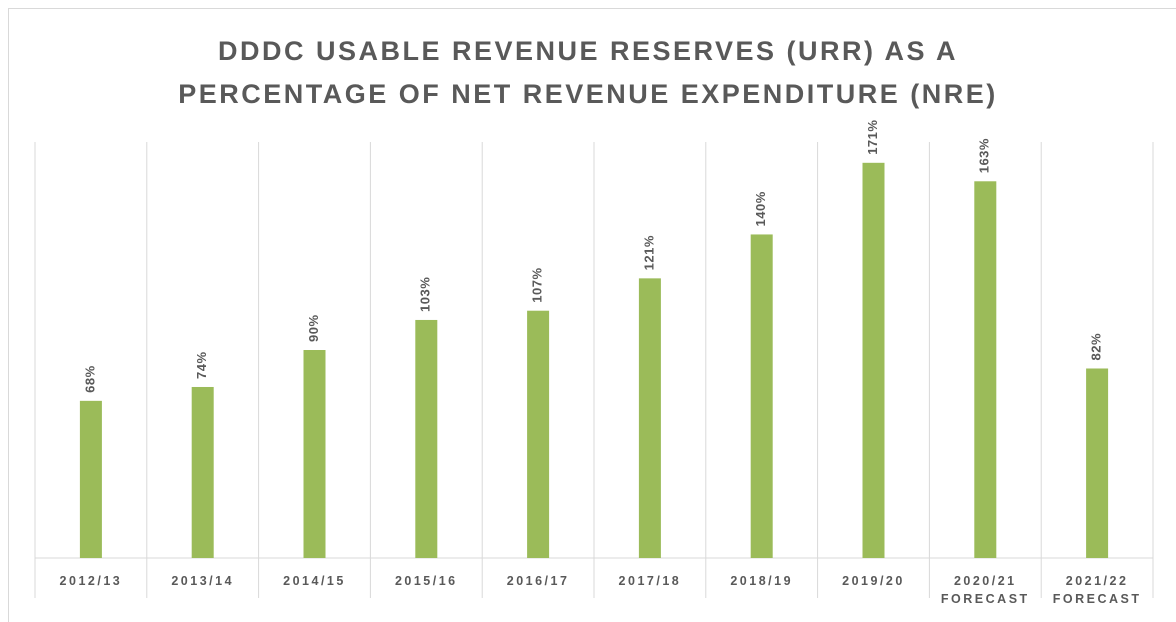 The image size is (1176, 622). I want to click on x-tick-label: 2014/15, so click(314, 581).